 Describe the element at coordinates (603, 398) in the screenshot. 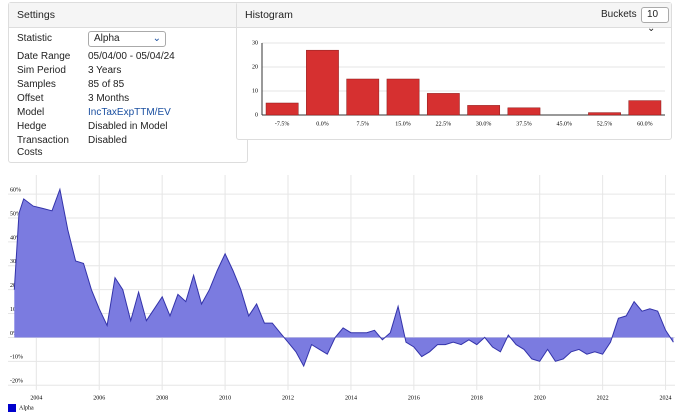

I see `x-tick-label: 2022` at that location.